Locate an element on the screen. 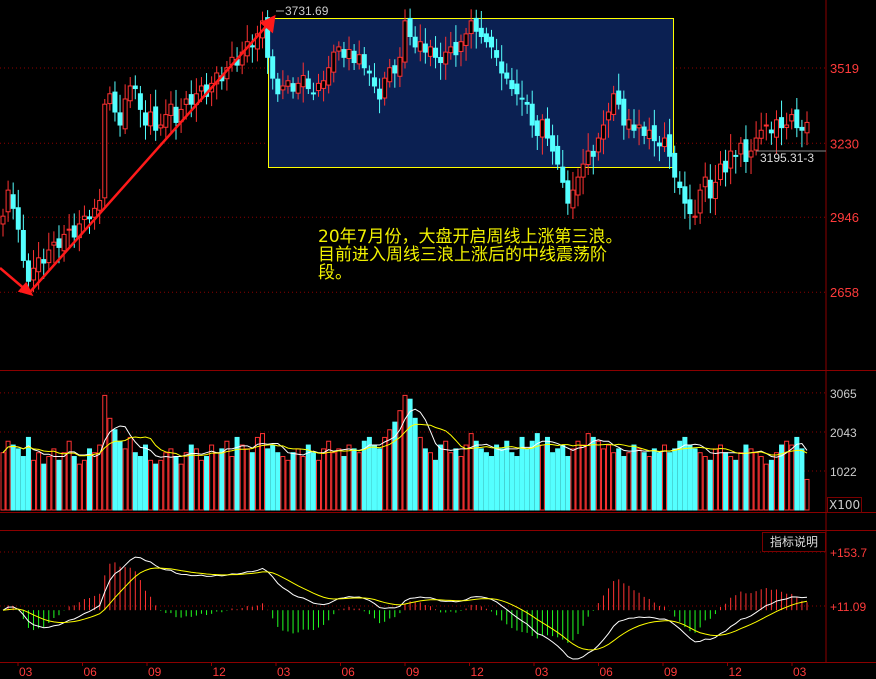 Image resolution: width=876 pixels, height=679 pixels. arrow-head-up is located at coordinates (267, 24).